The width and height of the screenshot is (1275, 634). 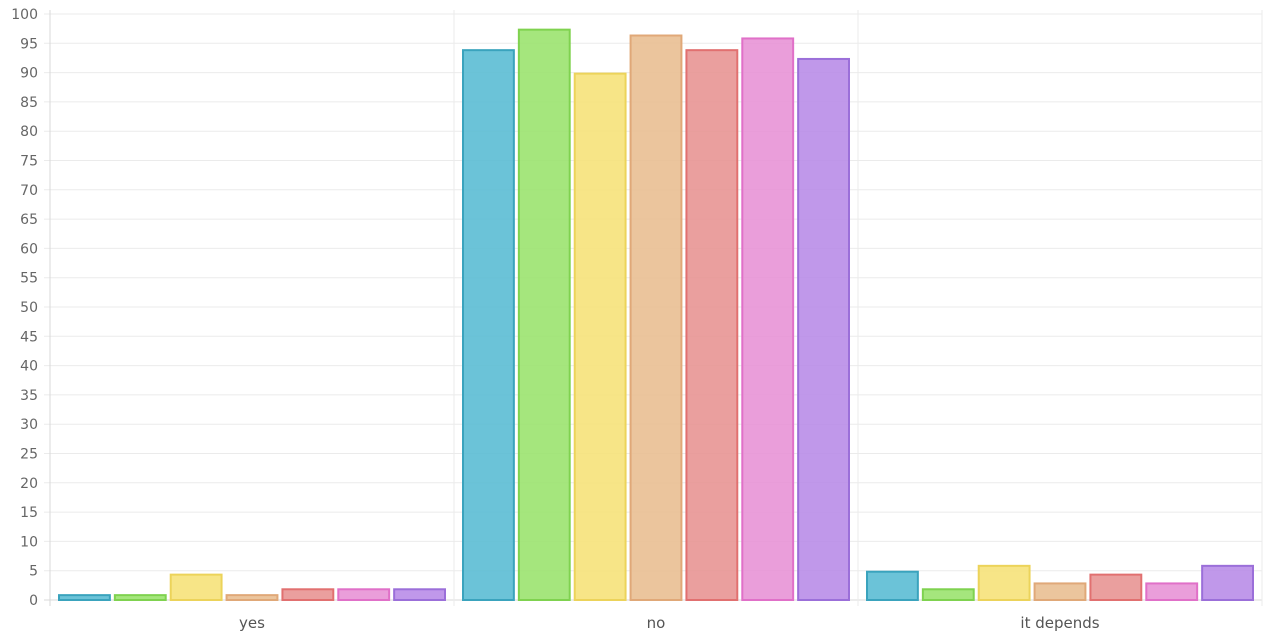 What do you see at coordinates (29, 367) in the screenshot?
I see `y-tick-label: 40` at bounding box center [29, 367].